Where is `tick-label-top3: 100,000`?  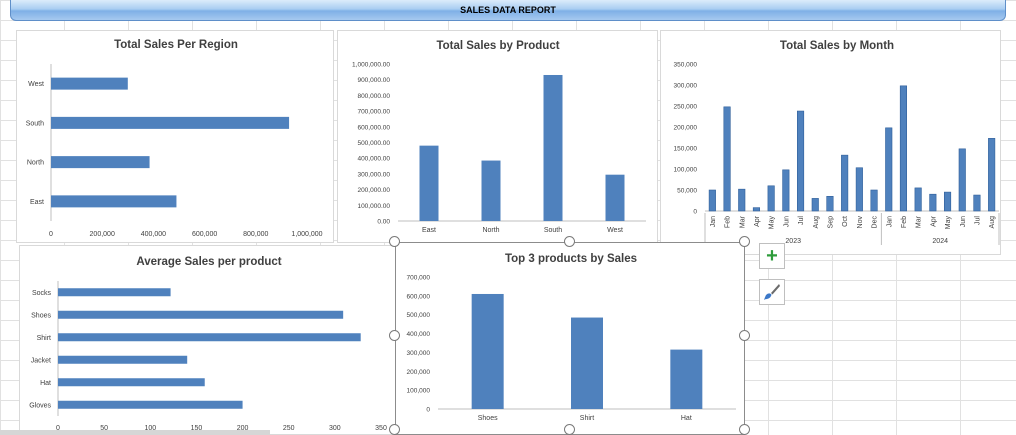 tick-label-top3: 100,000 is located at coordinates (419, 391).